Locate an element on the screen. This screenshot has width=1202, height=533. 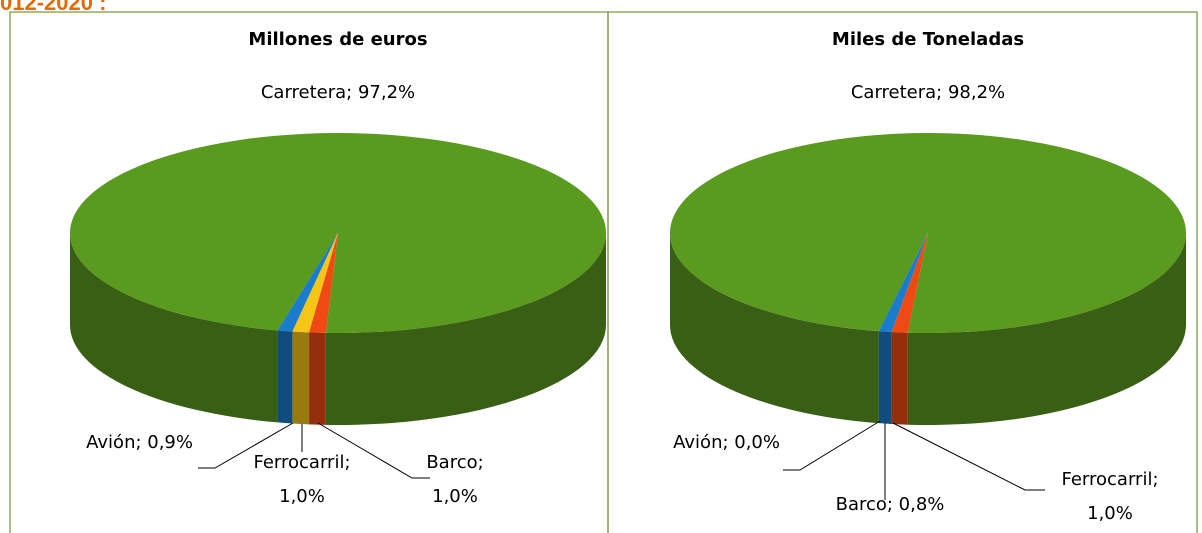
data-label: Carretera; 98,2% is located at coordinates (928, 92).